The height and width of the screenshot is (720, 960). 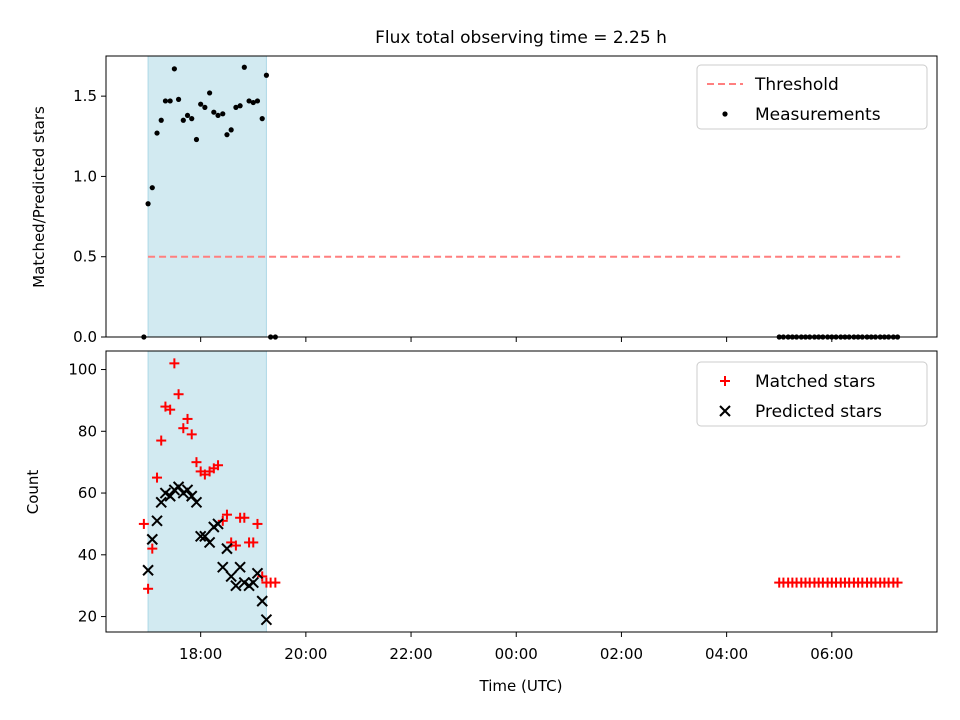 What do you see at coordinates (87, 431) in the screenshot?
I see `bottom-y-tick-label: 80` at bounding box center [87, 431].